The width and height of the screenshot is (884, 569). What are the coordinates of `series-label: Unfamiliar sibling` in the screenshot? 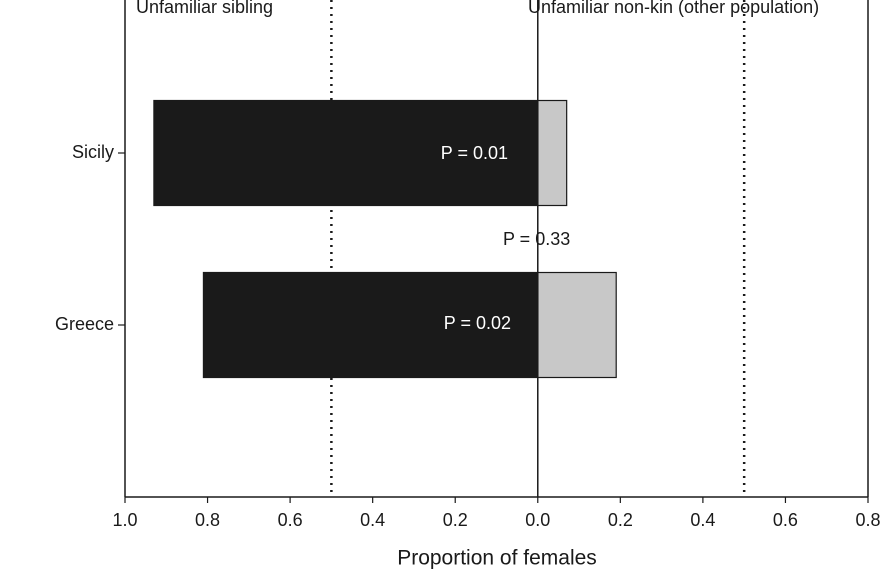 It's located at (204, 8).